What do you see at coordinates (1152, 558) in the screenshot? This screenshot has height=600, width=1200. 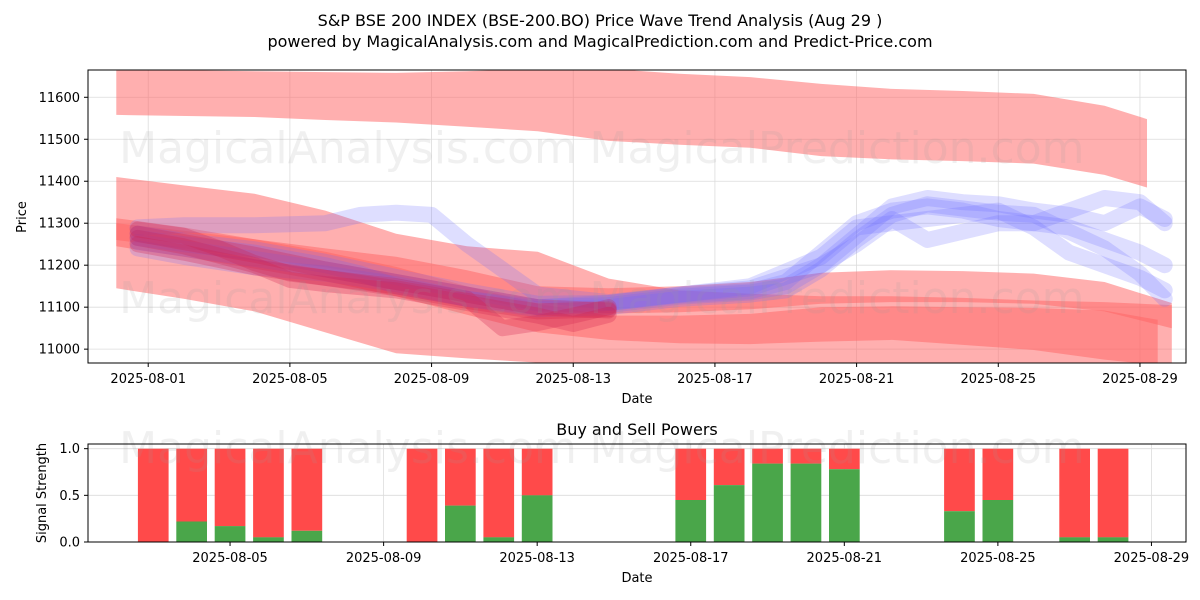 I see `signal-x-tick-label: 2025-08-29` at bounding box center [1152, 558].